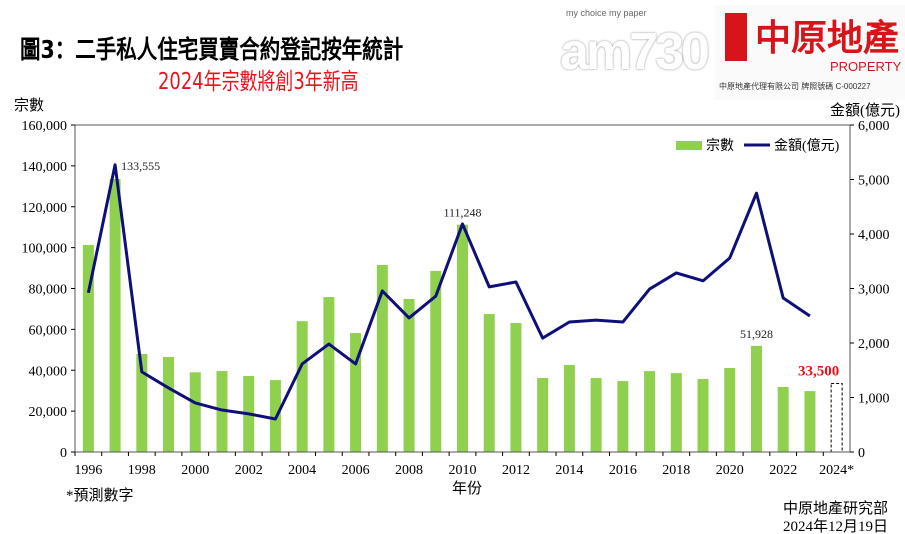 This screenshot has height=534, width=905. Describe the element at coordinates (874, 181) in the screenshot. I see `y-right-tick-label: 5,000` at that location.